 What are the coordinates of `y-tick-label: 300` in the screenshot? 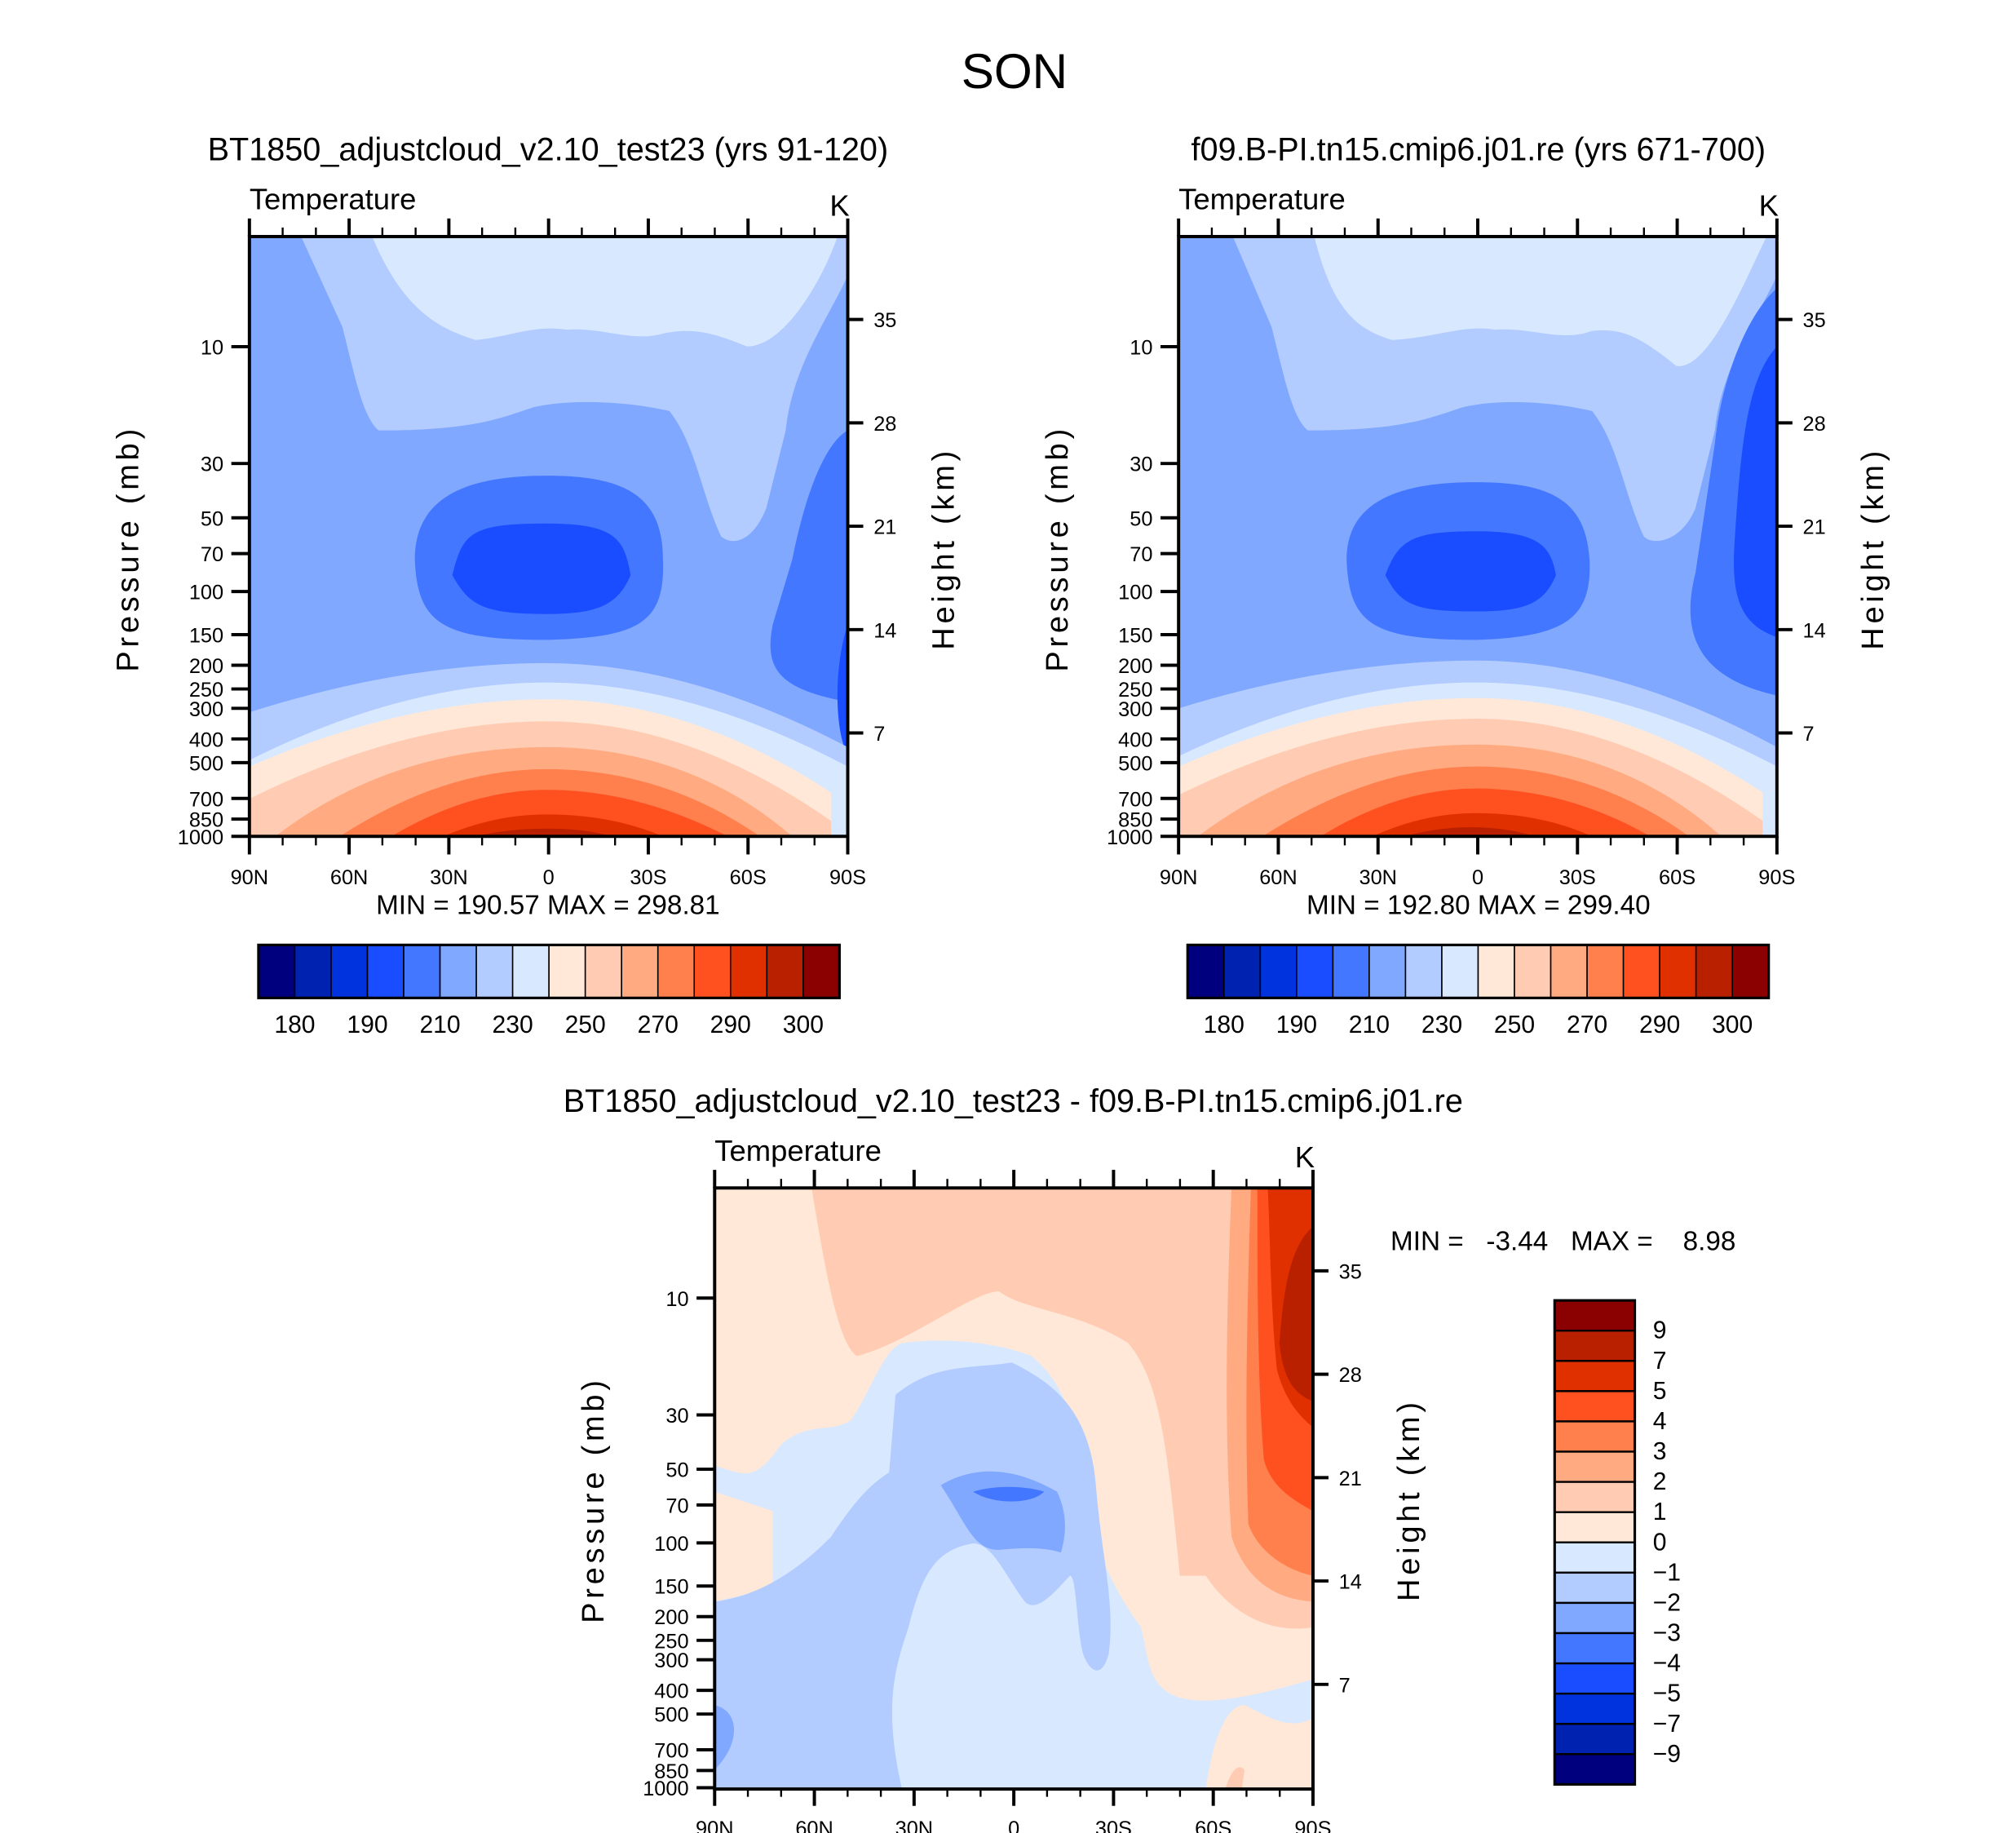 It's located at (671, 1661).